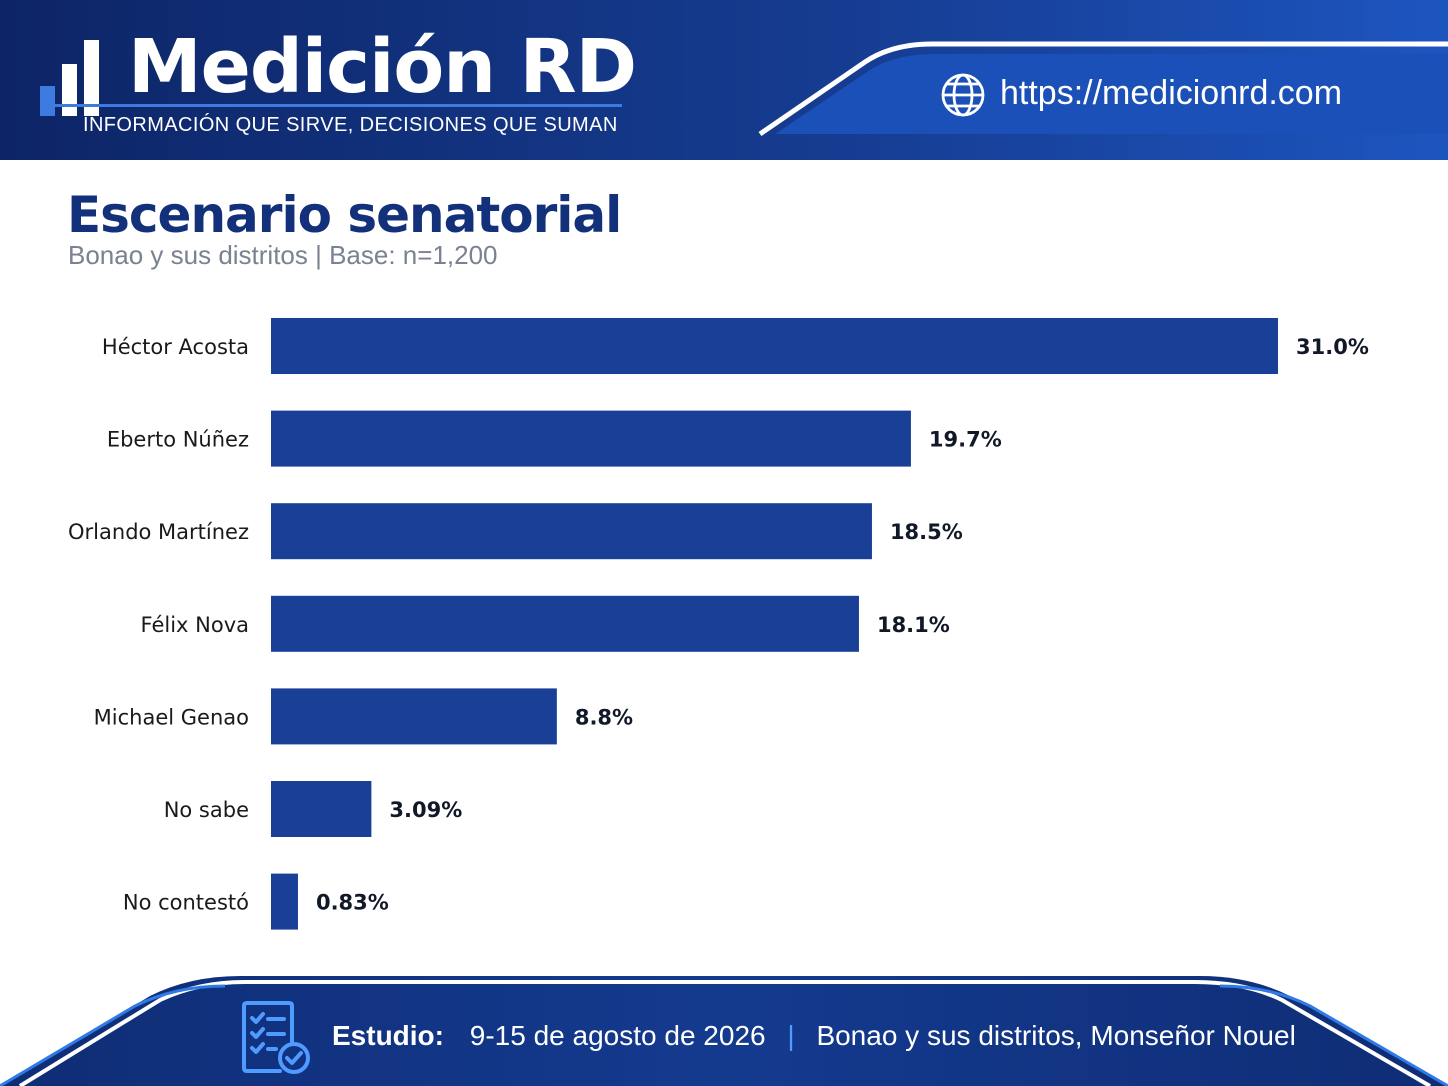 The width and height of the screenshot is (1448, 1086). I want to click on brand-name: Medición RD, so click(382, 67).